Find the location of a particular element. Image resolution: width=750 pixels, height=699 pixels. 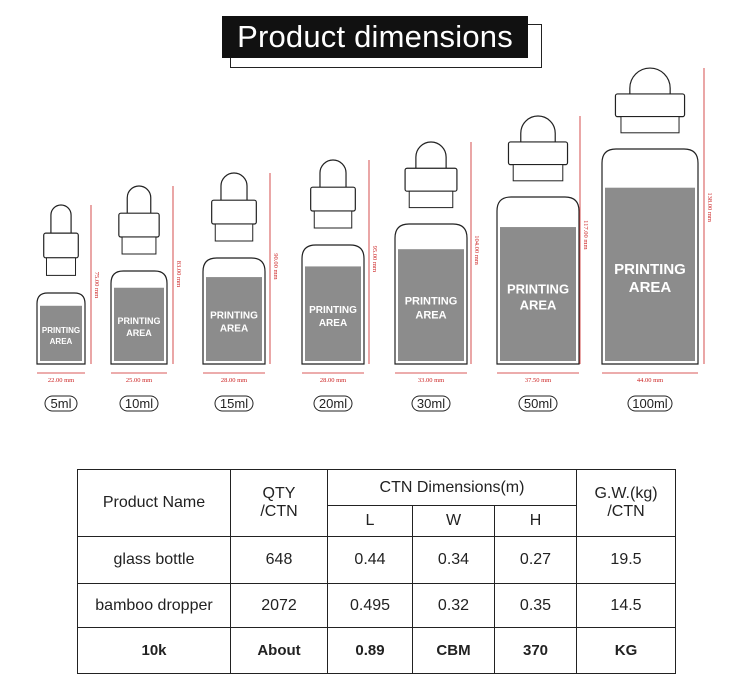

header-h: H is located at coordinates (535, 521).